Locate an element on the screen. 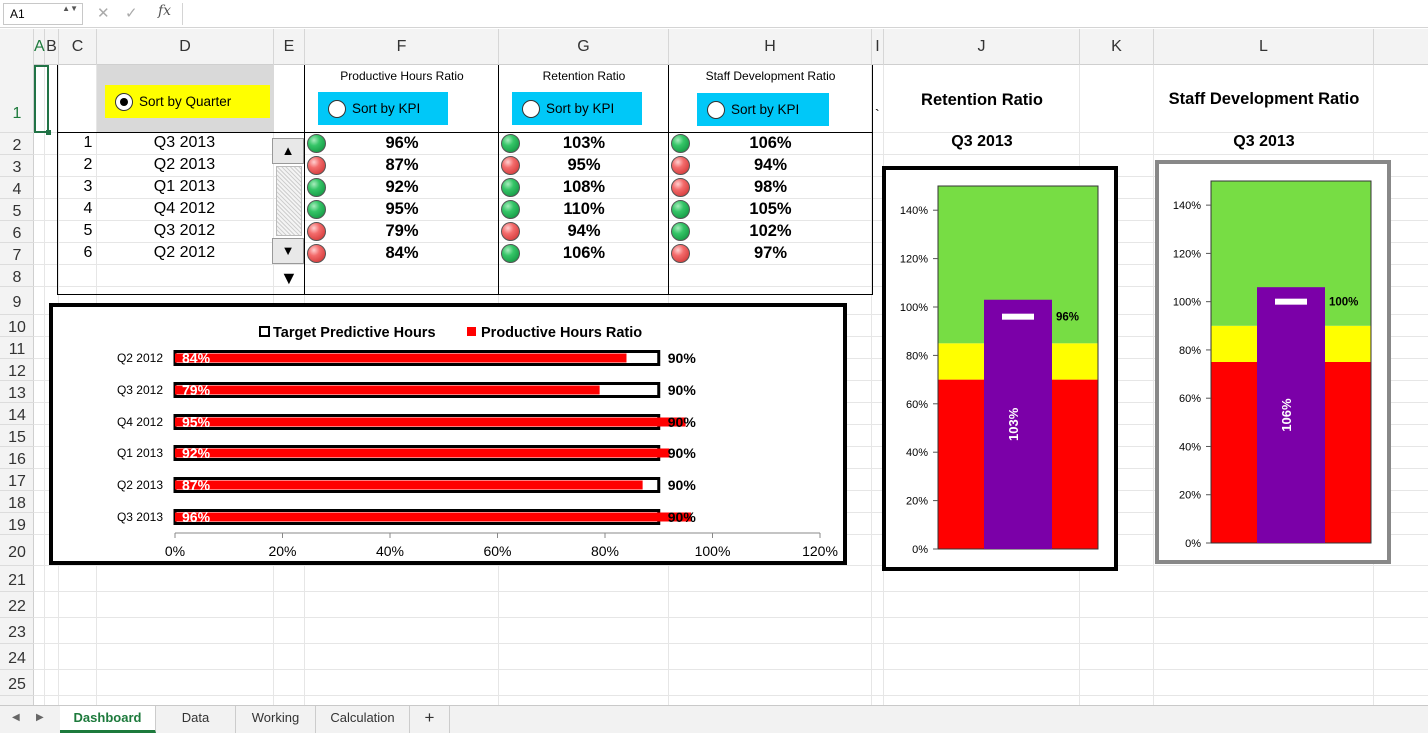 The image size is (1428, 733). kpi-value-cell: 110% is located at coordinates (584, 209).